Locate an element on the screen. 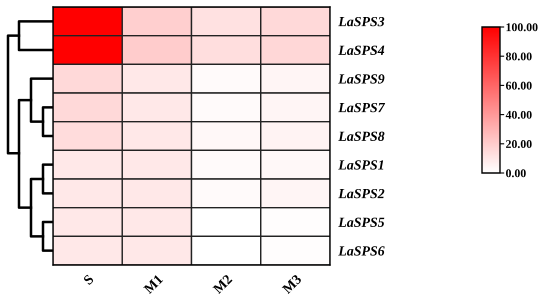  x-tick-label: M1 is located at coordinates (153, 284).